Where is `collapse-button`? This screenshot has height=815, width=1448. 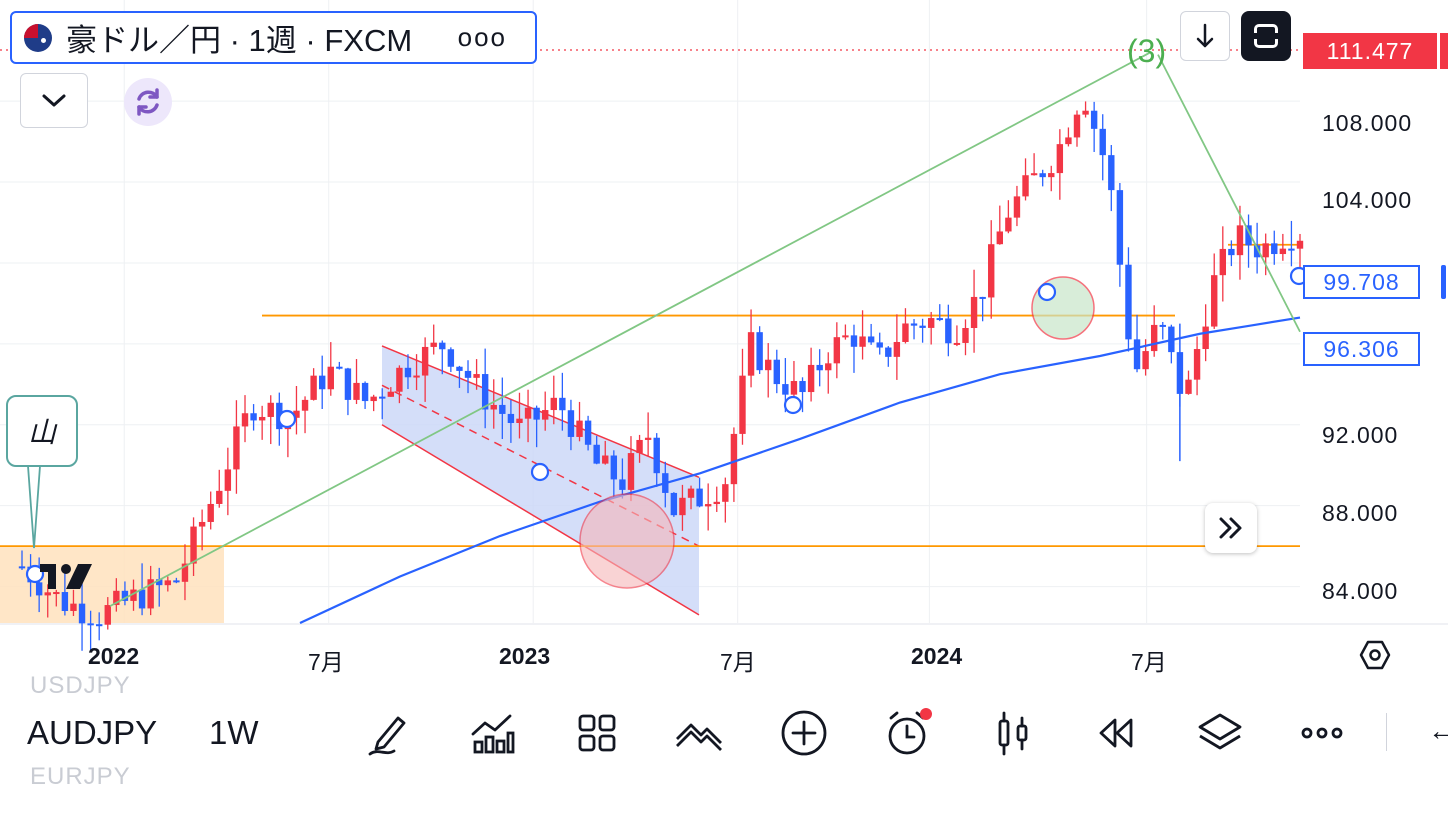
collapse-button is located at coordinates (54, 100).